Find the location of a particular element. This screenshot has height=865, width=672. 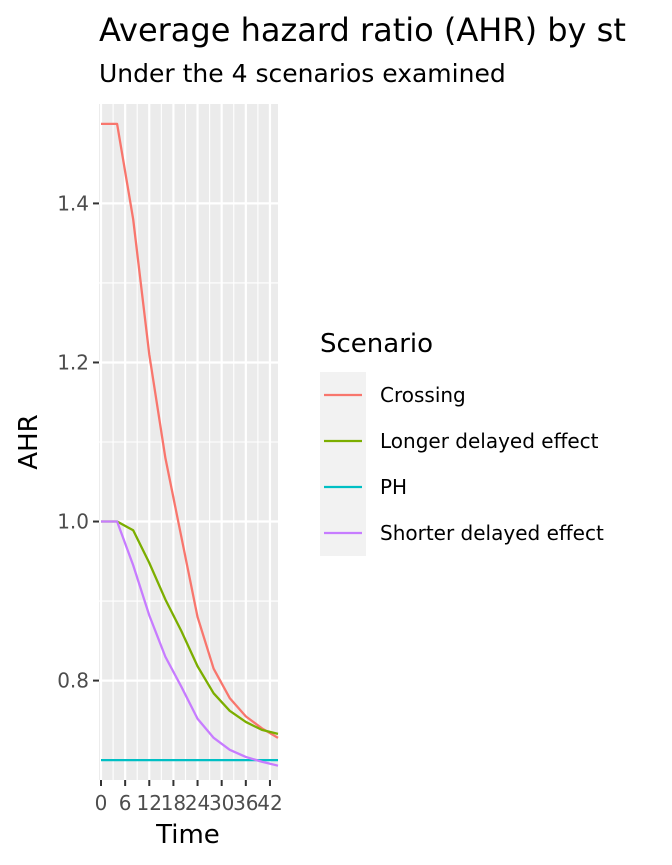

x-tick-label: 18 is located at coordinates (173, 803).